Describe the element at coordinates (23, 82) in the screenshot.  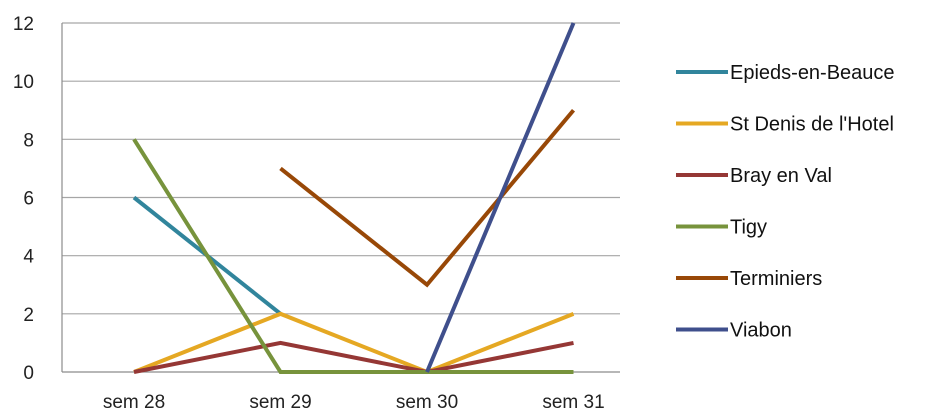
I see `y-tick-label: 10` at that location.